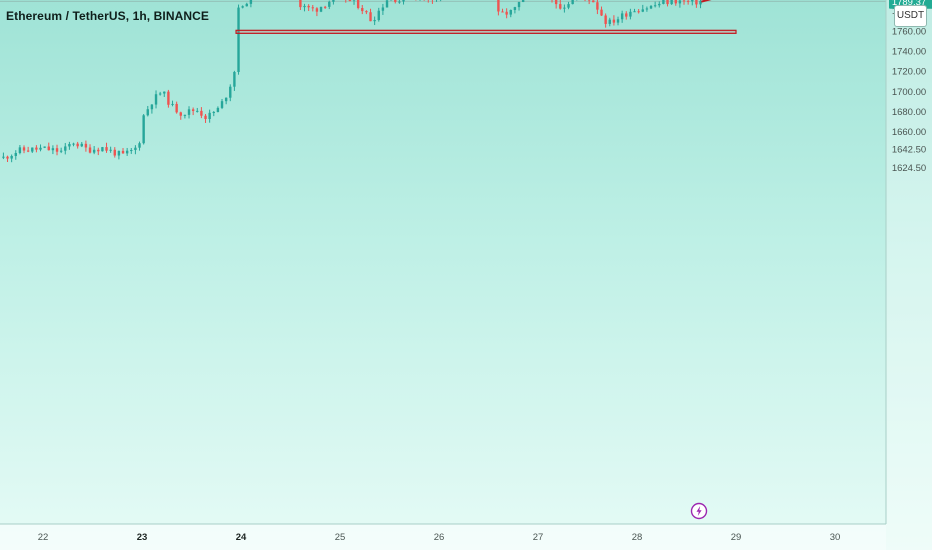 The image size is (932, 550). What do you see at coordinates (108, 16) in the screenshot?
I see `symbol-title: Ethereum / TetherUS, 1h, BINANCE` at bounding box center [108, 16].